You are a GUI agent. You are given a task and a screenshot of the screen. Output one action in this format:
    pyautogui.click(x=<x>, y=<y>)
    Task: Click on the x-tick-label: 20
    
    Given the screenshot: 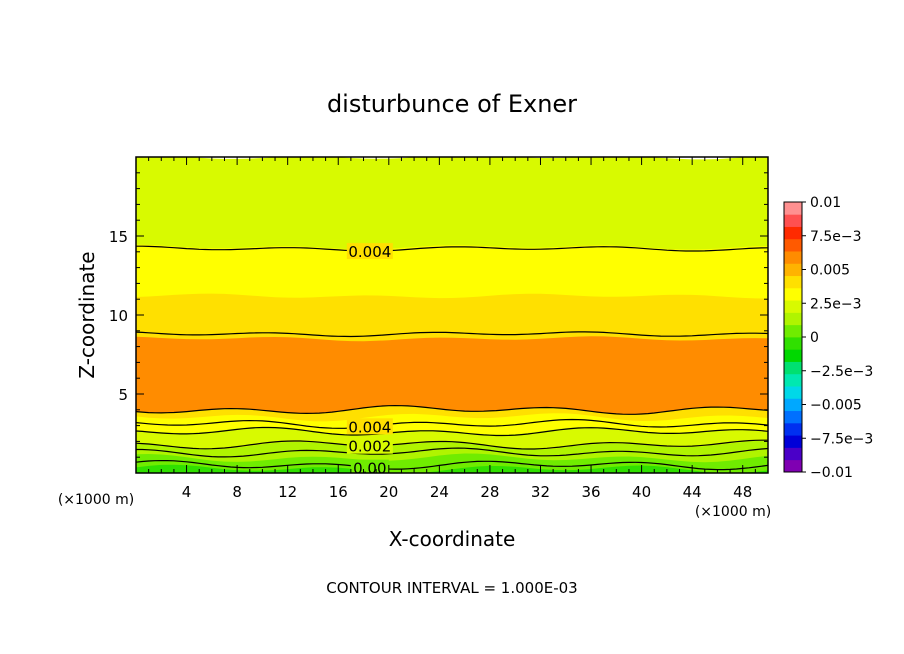 What is the action you would take?
    pyautogui.click(x=388, y=492)
    